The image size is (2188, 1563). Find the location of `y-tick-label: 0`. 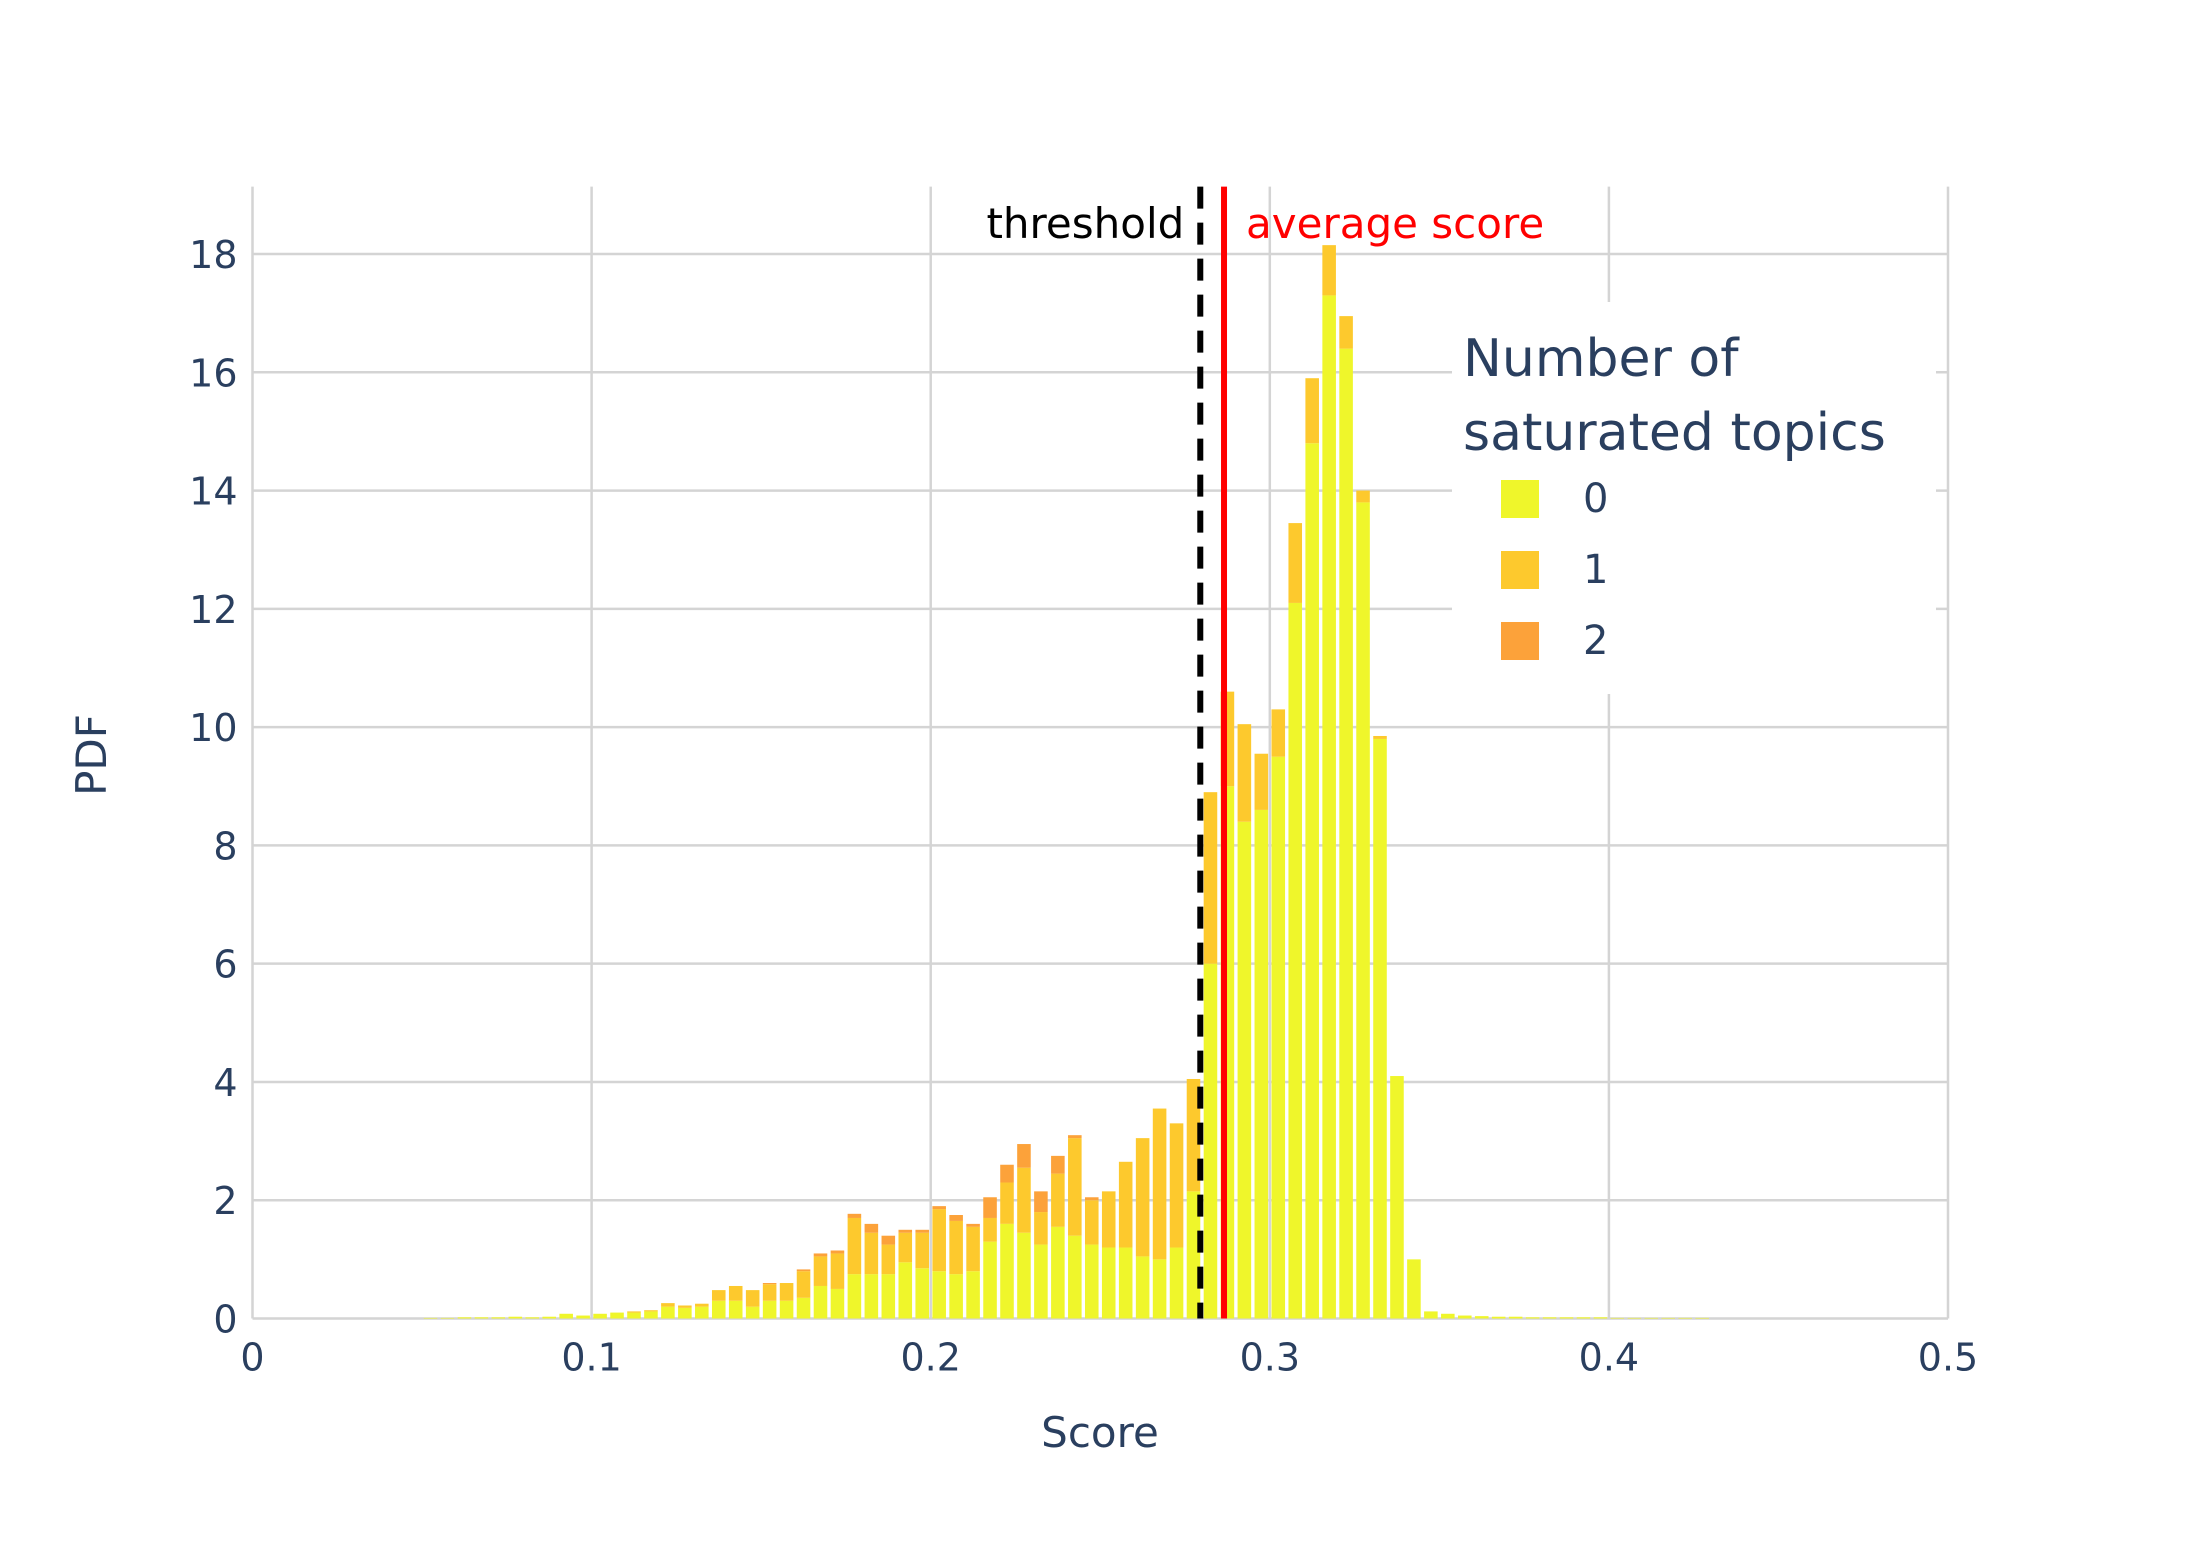

y-tick-label: 0 is located at coordinates (225, 1320).